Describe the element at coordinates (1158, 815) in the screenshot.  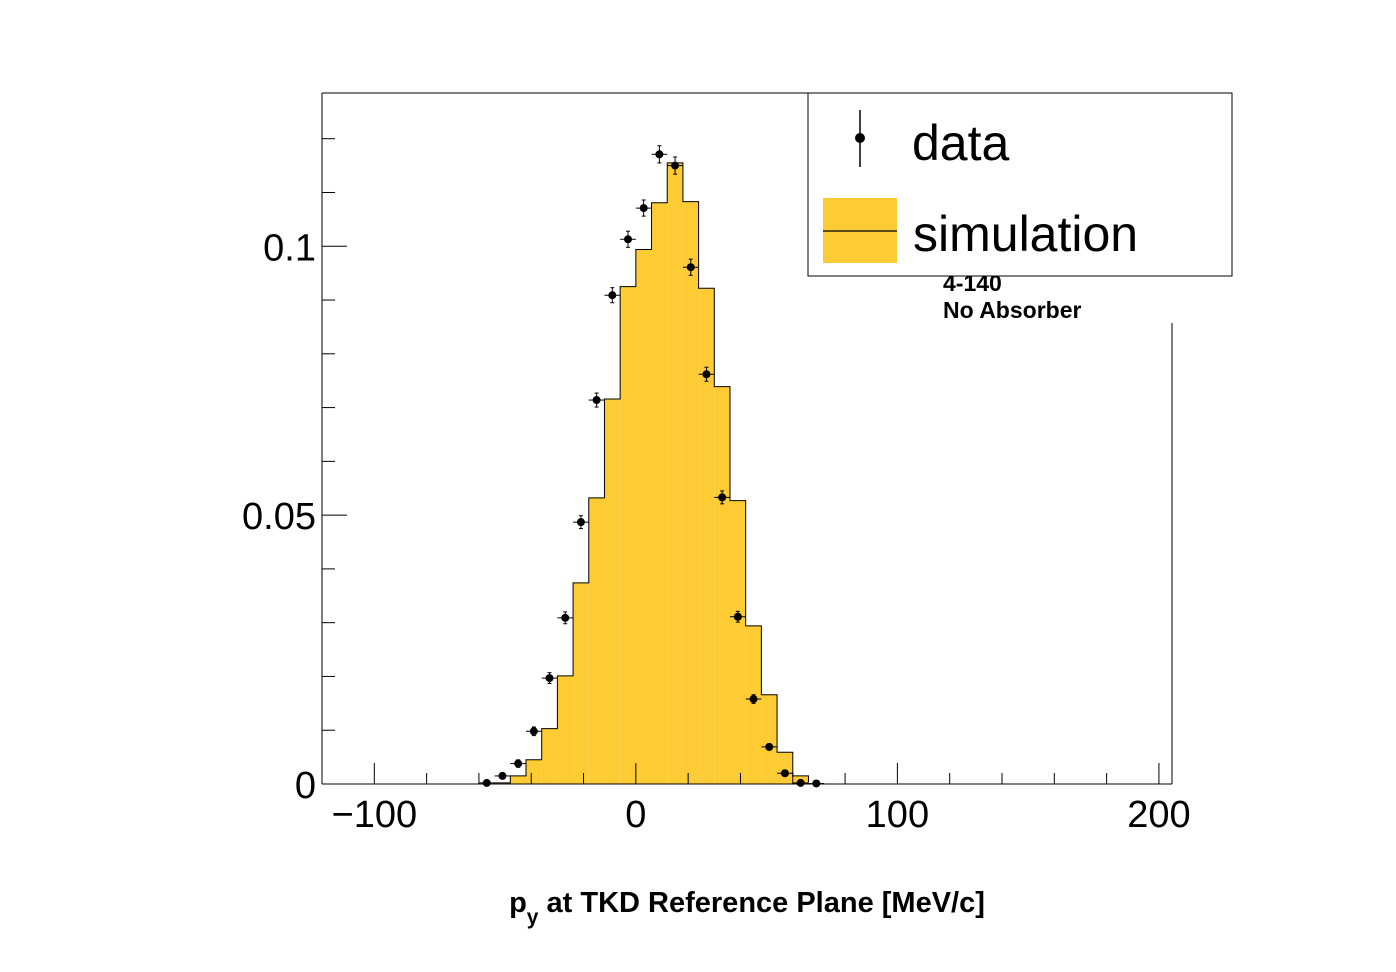
I see `x-tick-label: 200` at that location.